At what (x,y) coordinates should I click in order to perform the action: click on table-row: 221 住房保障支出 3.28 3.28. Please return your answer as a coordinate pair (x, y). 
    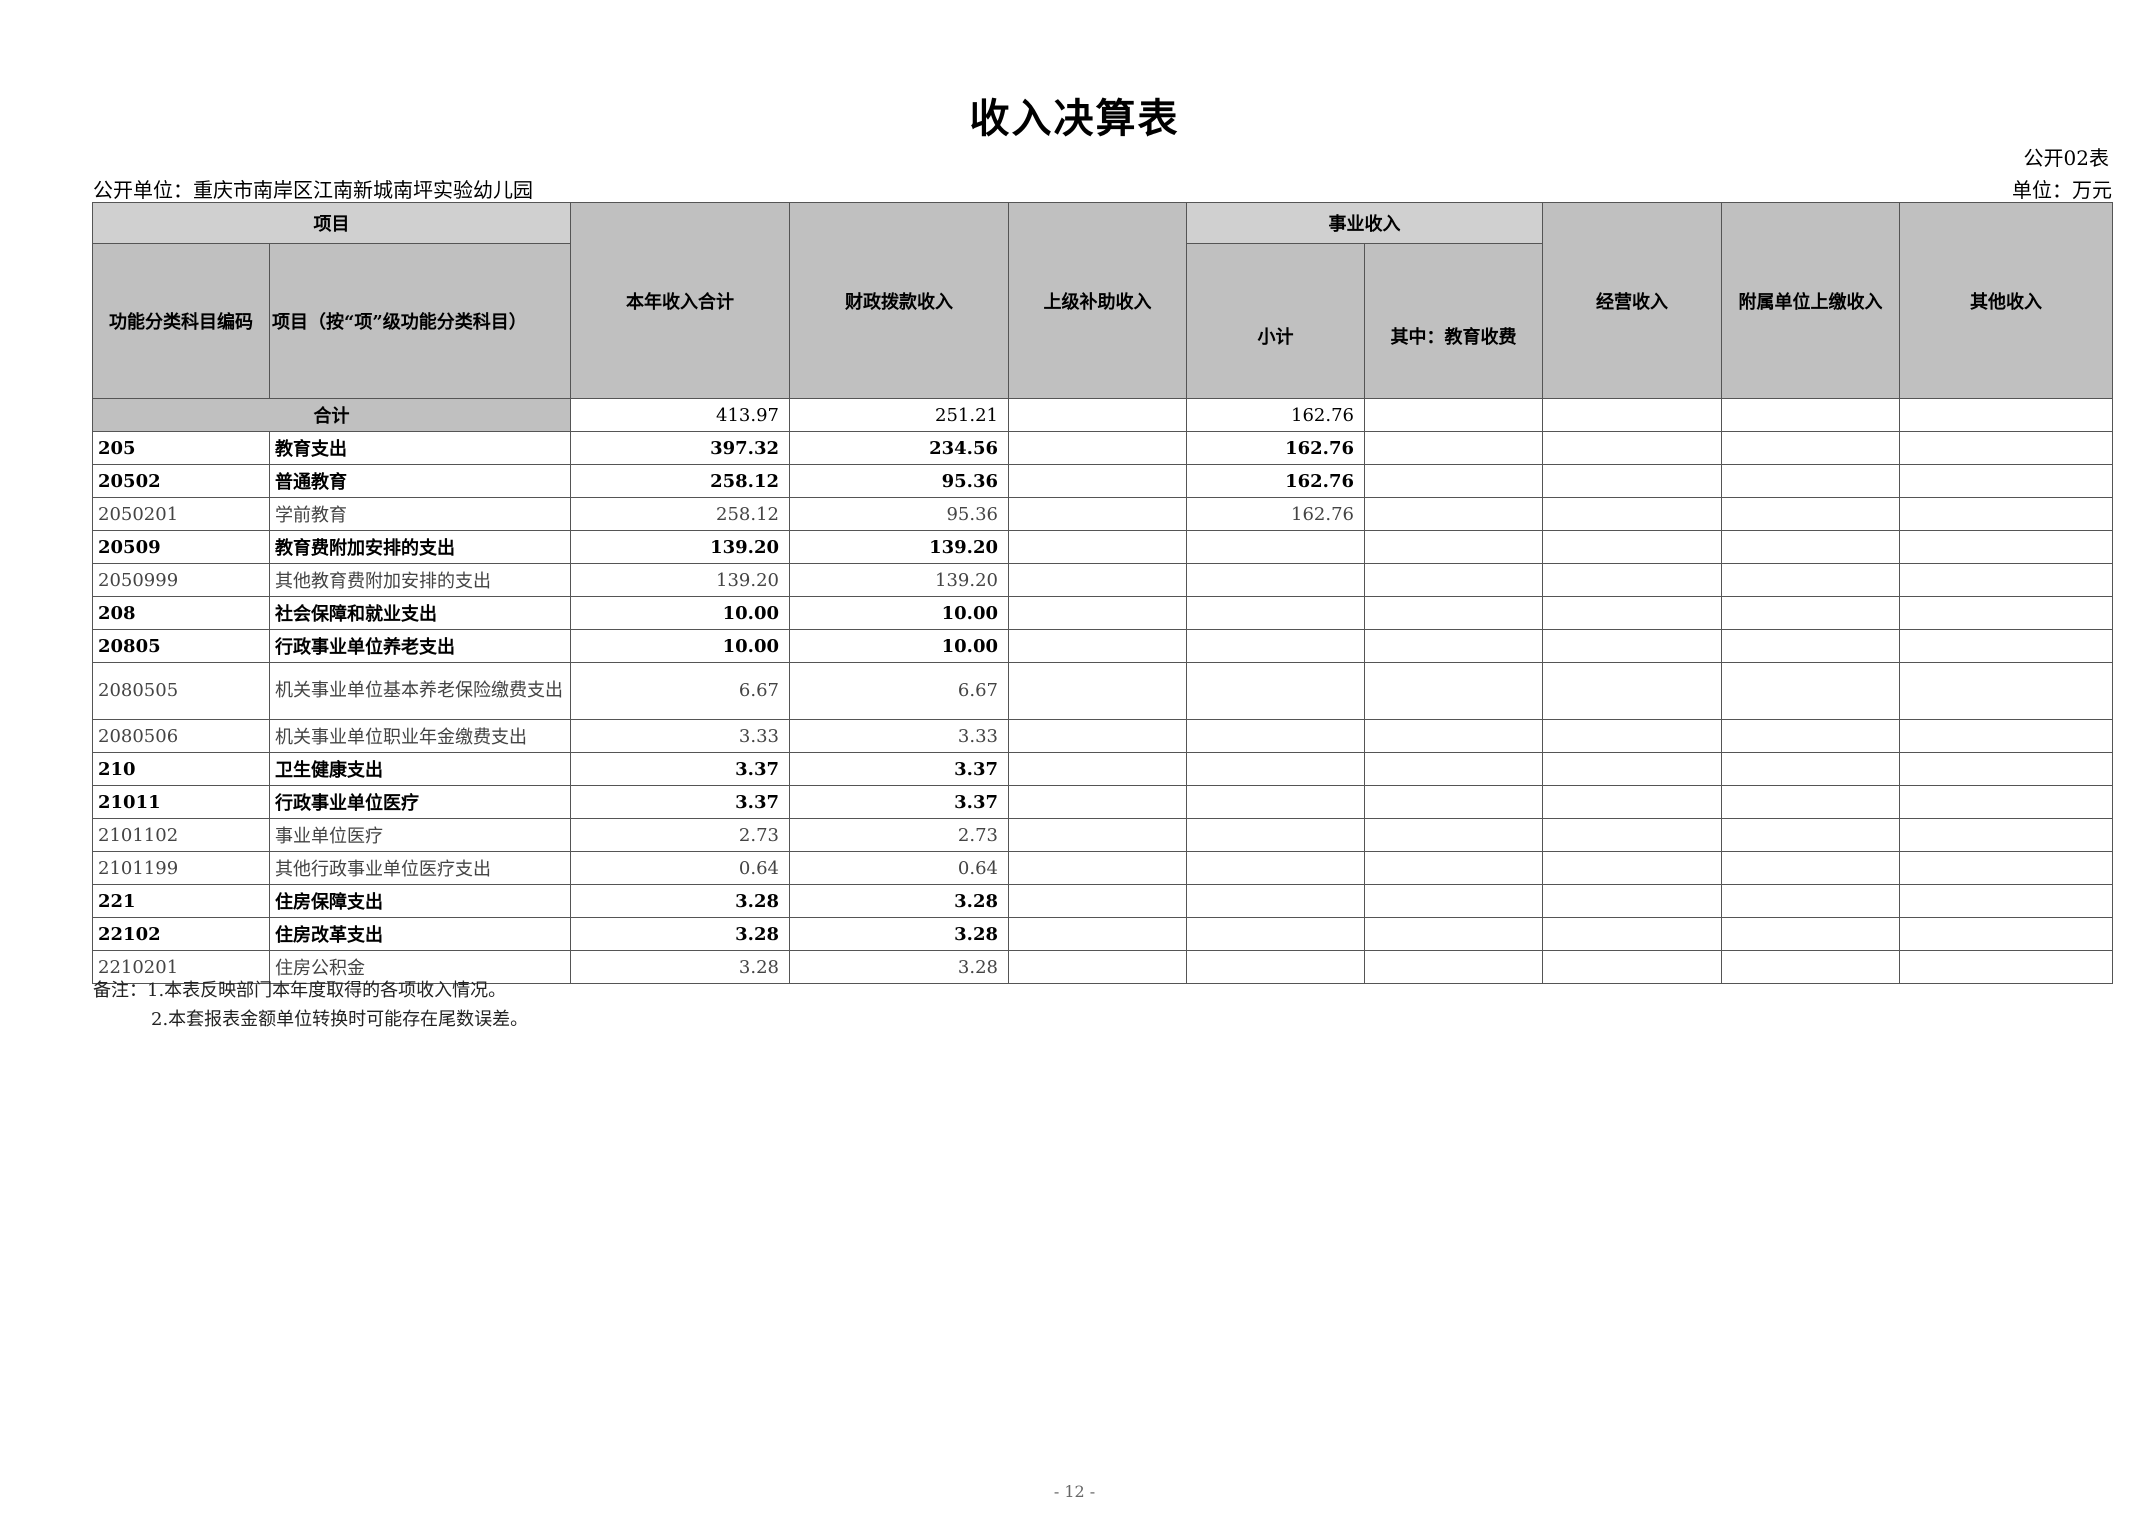
    Looking at the image, I should click on (1102, 901).